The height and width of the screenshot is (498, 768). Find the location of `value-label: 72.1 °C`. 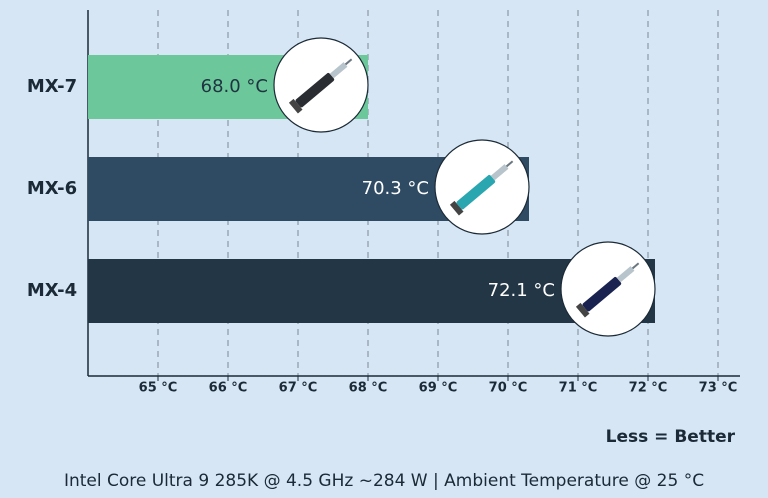

value-label: 72.1 °C is located at coordinates (521, 290).